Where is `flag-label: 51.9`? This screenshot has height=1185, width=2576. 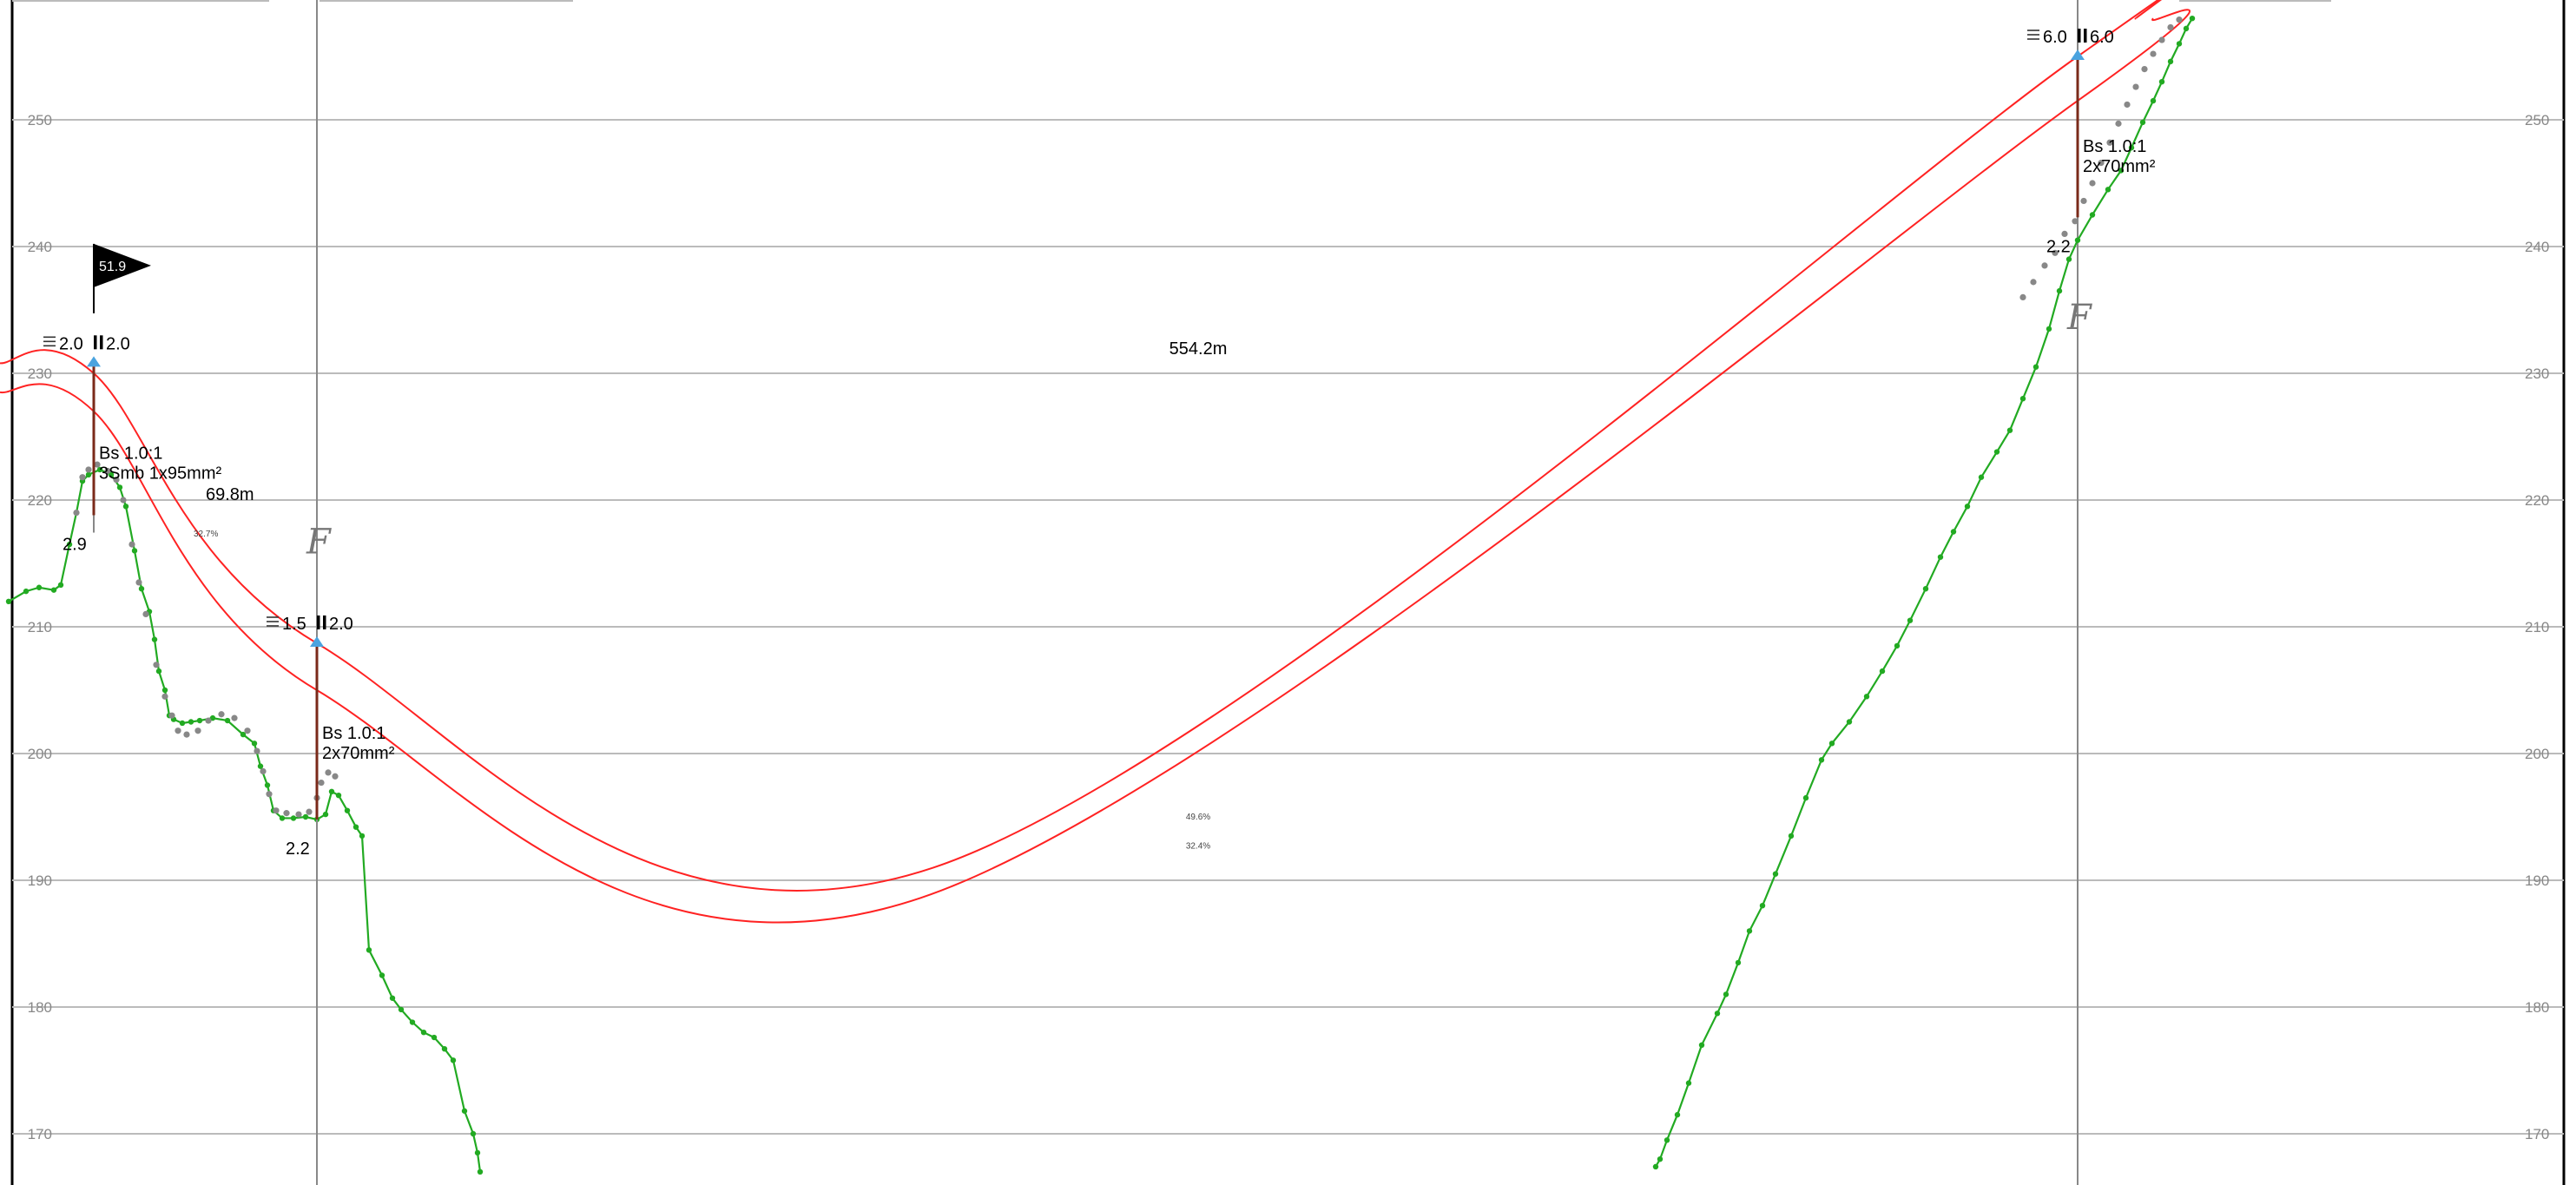
flag-label: 51.9 is located at coordinates (112, 267).